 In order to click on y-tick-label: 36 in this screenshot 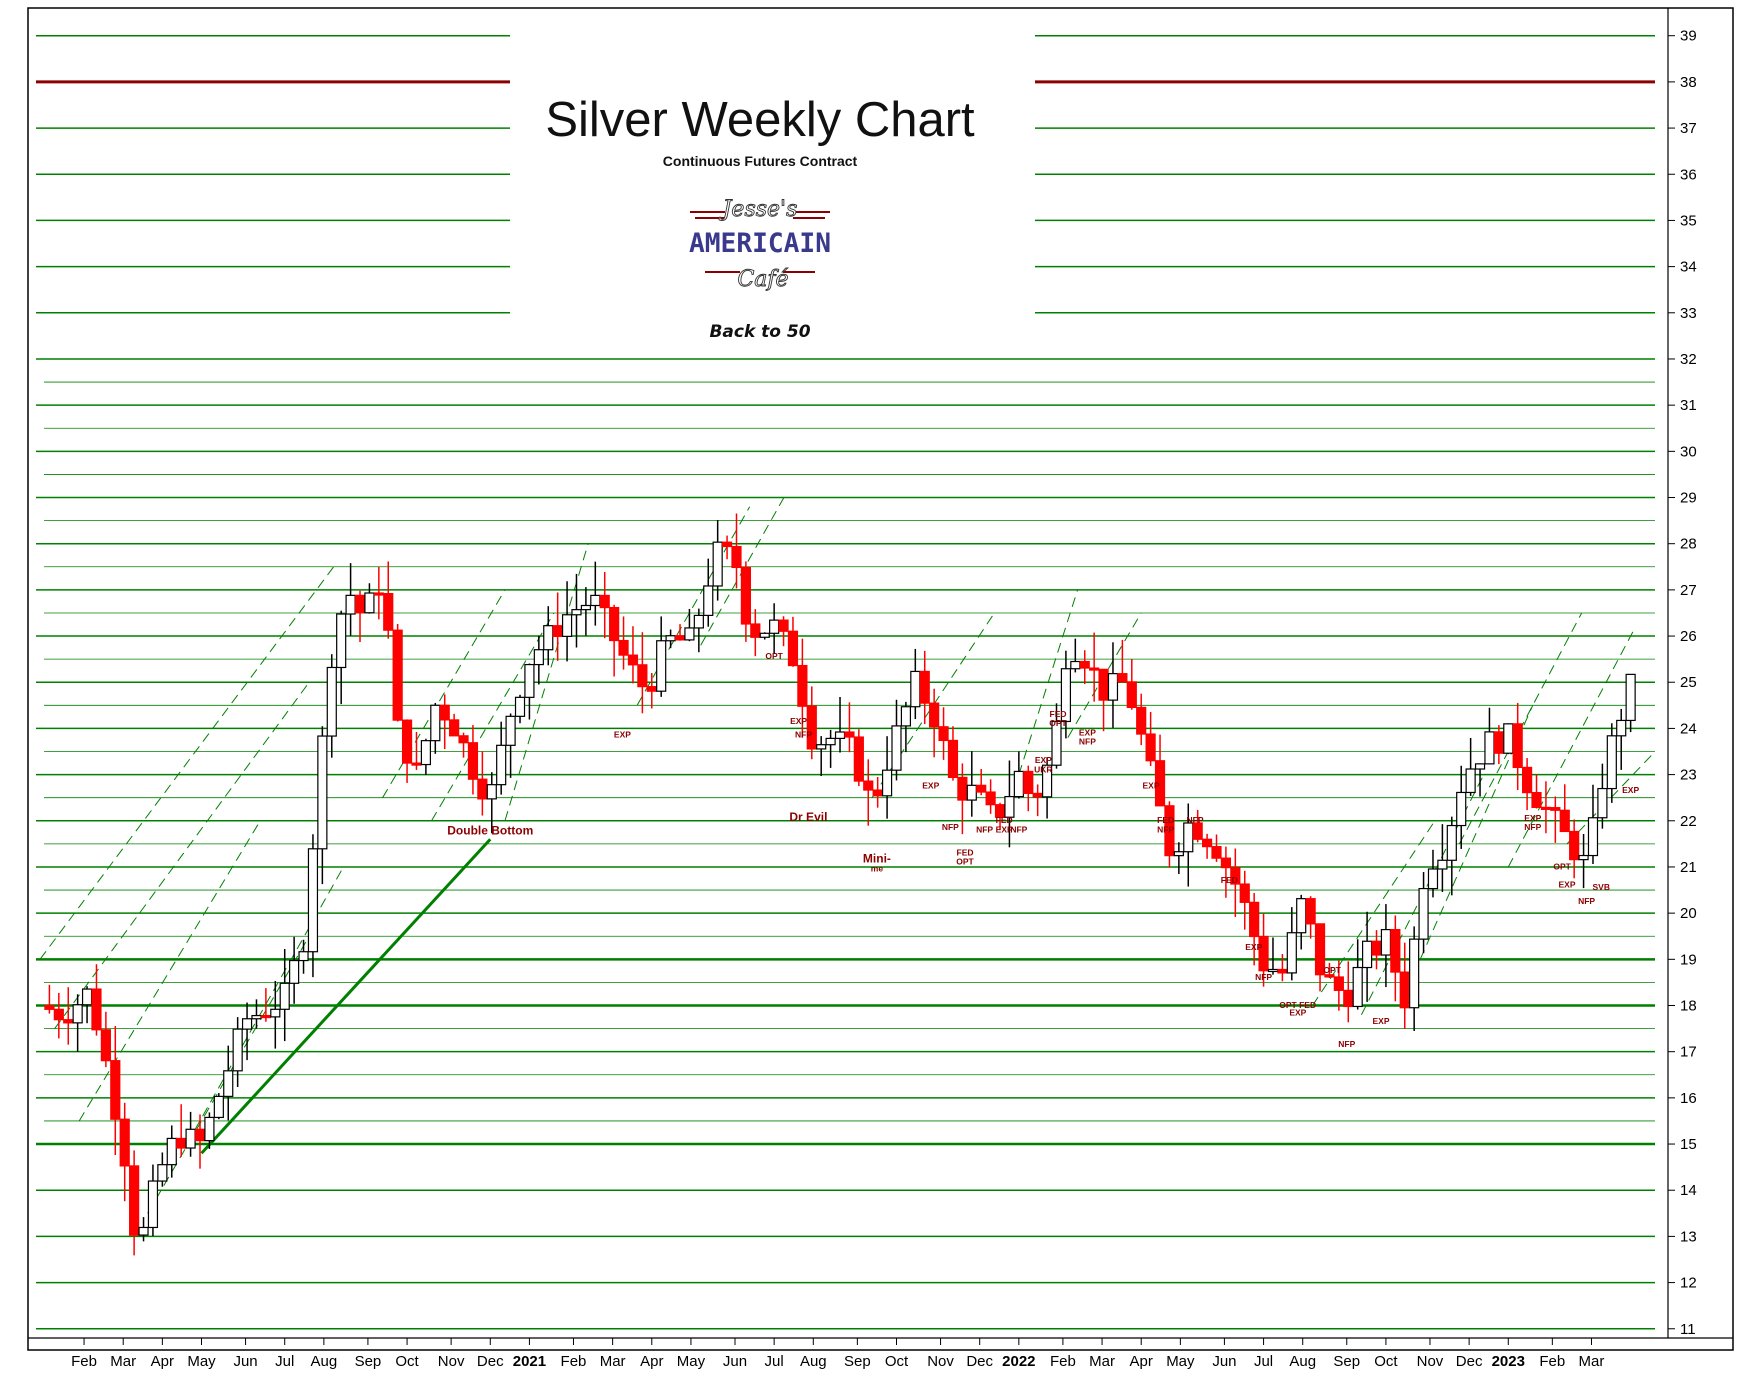, I will do `click(1688, 174)`.